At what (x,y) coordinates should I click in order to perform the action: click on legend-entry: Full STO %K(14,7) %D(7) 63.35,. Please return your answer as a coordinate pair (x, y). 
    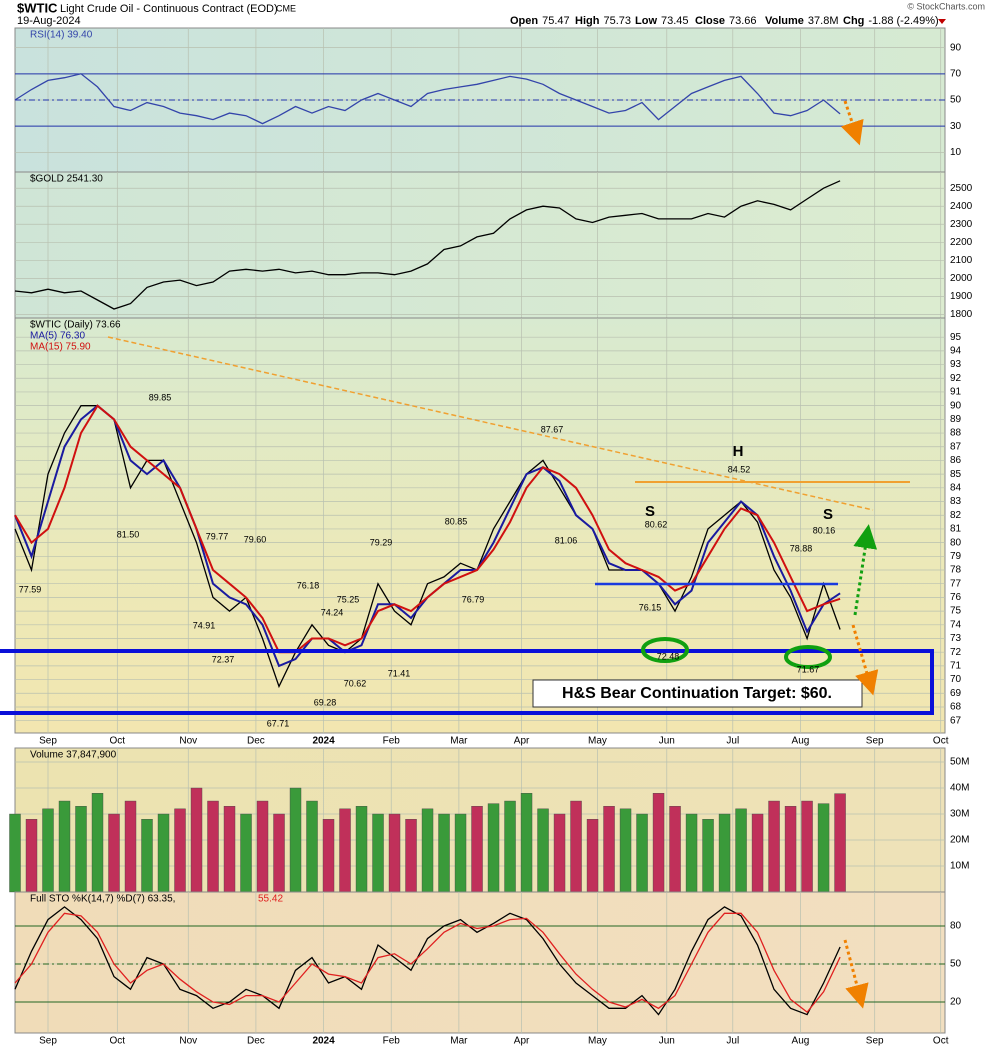
    Looking at the image, I should click on (102, 899).